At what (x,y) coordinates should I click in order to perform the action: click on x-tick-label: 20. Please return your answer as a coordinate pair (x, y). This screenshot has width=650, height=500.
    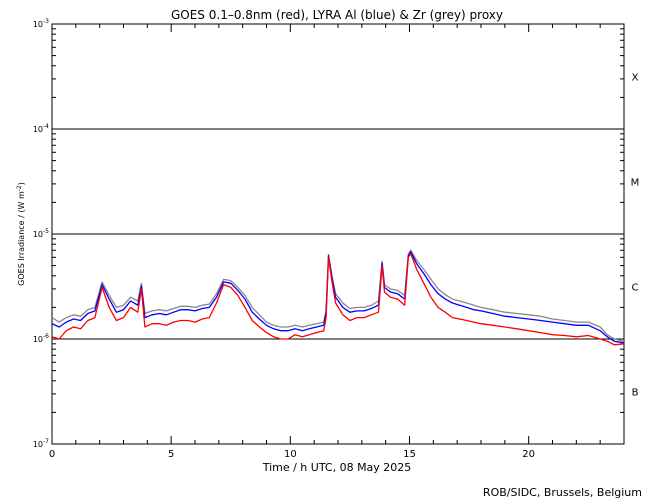
    Looking at the image, I should click on (528, 454).